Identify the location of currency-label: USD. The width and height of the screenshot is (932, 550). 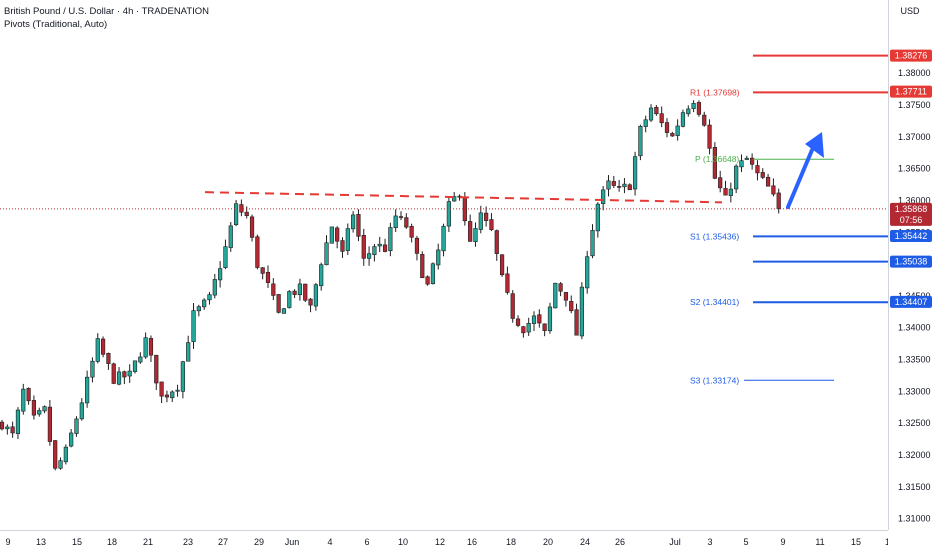
(910, 11).